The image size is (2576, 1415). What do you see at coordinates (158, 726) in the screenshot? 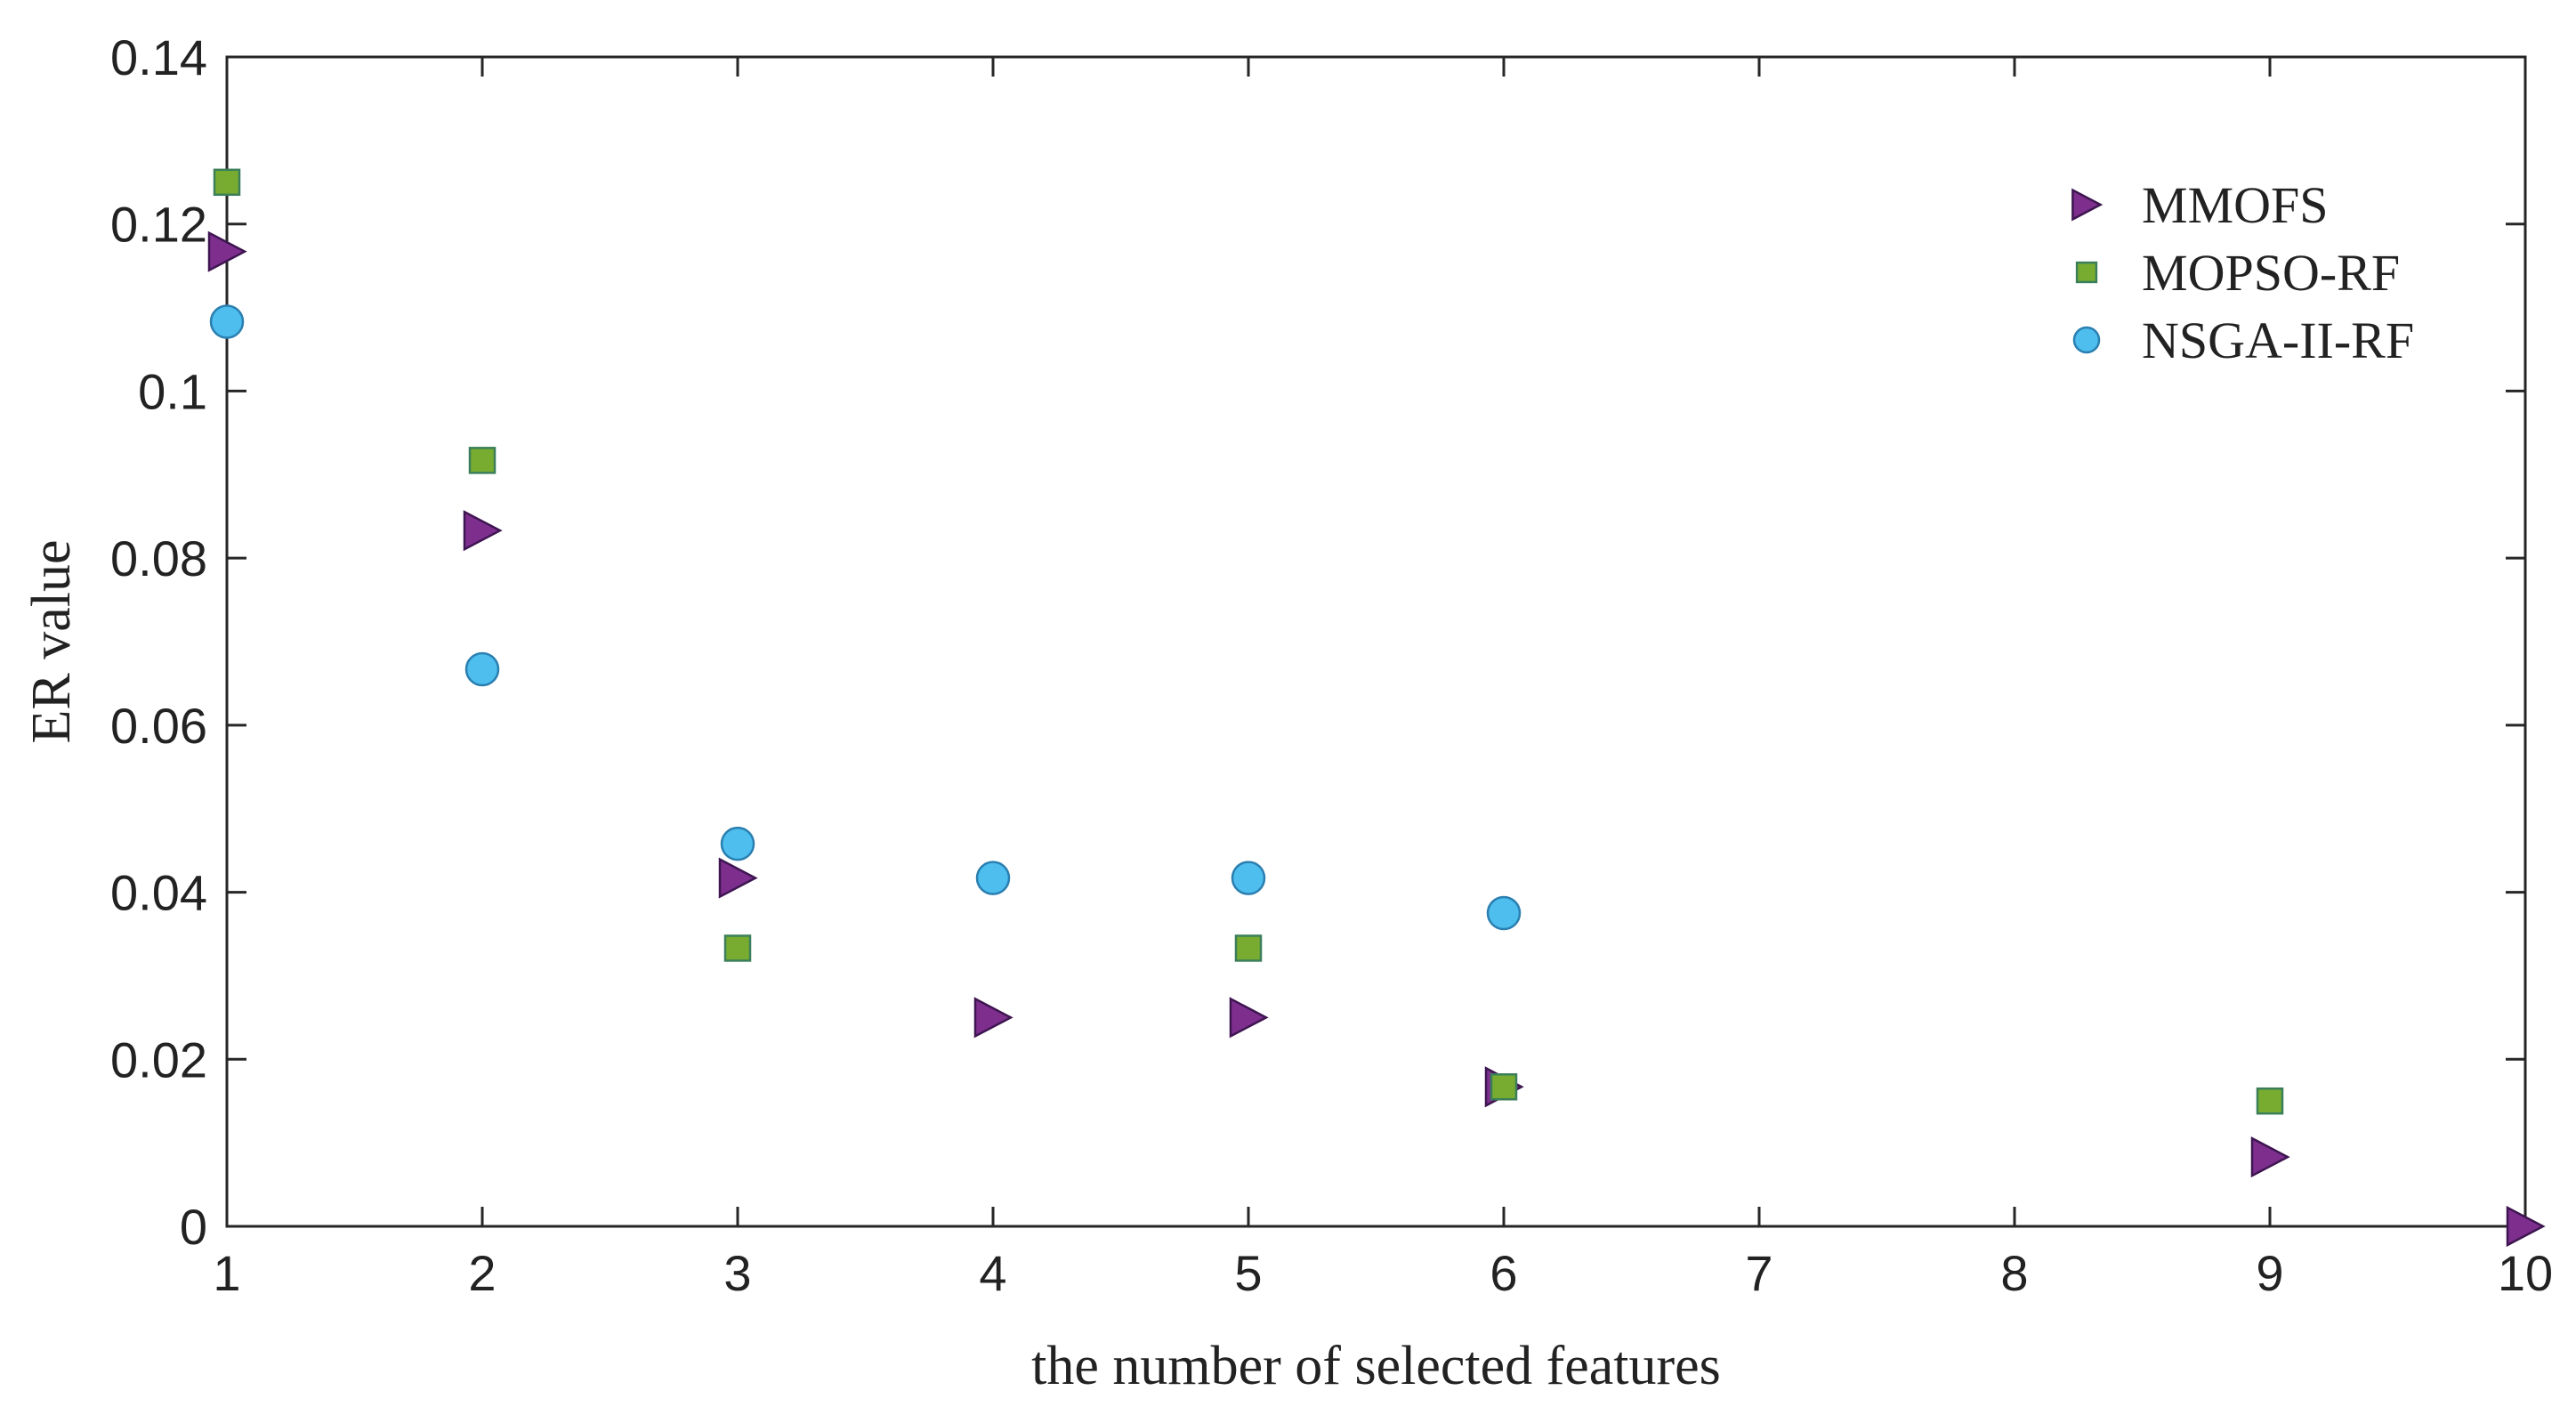
I see `y-tick-label: 0.06` at bounding box center [158, 726].